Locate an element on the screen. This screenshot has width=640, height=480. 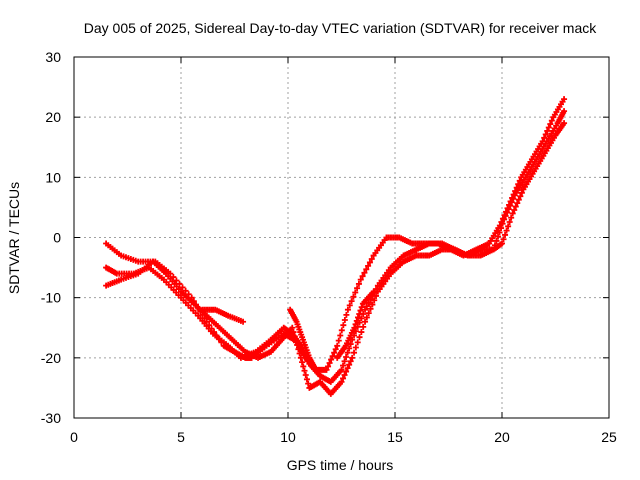
x-axis-title: GPS time / hours is located at coordinates (340, 465).